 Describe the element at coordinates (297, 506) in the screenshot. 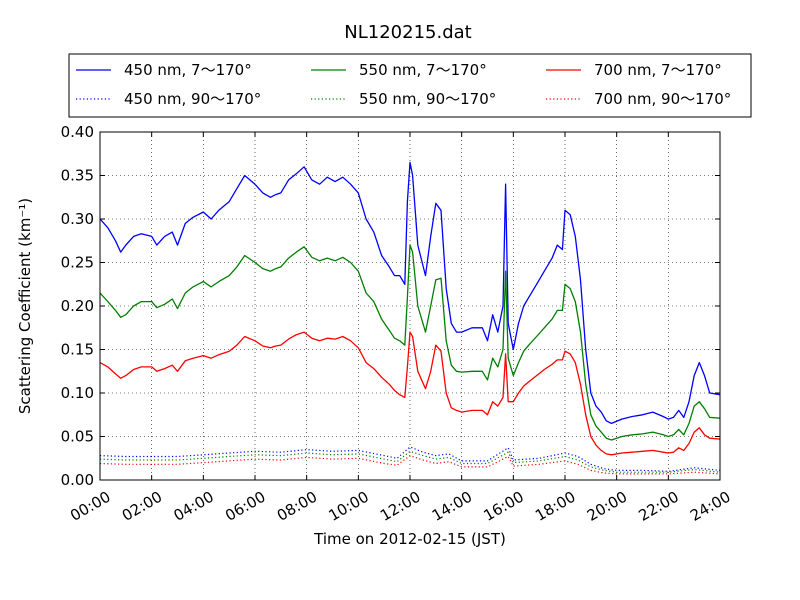

I see `x-tick-label: 08:00` at that location.